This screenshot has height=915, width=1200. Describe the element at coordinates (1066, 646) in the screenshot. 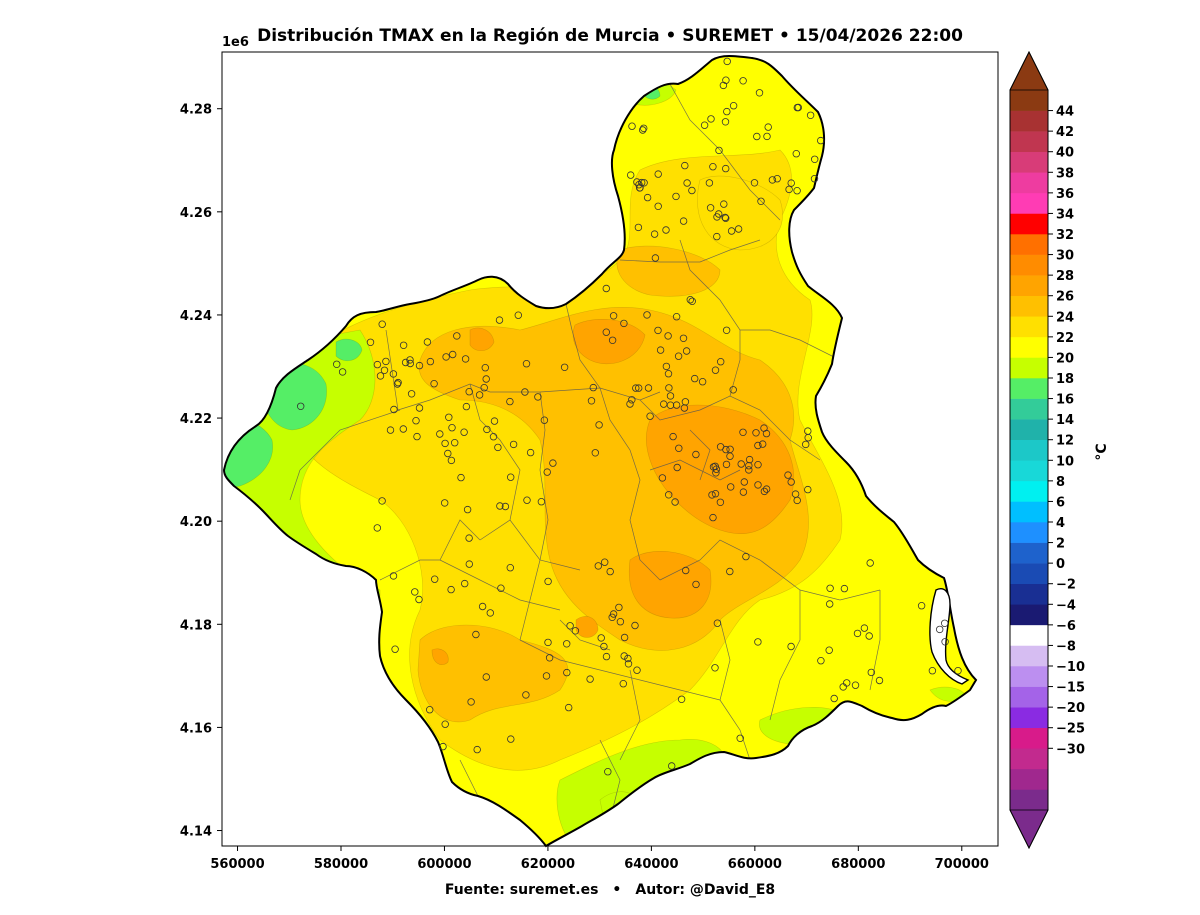

I see `colorbar-tick-label: −8` at that location.